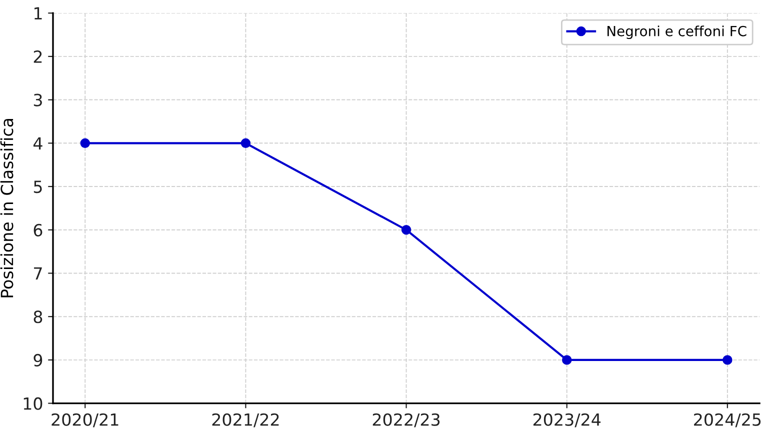 This screenshot has width=768, height=436. Describe the element at coordinates (38, 360) in the screenshot. I see `y-tick-label: 9` at that location.